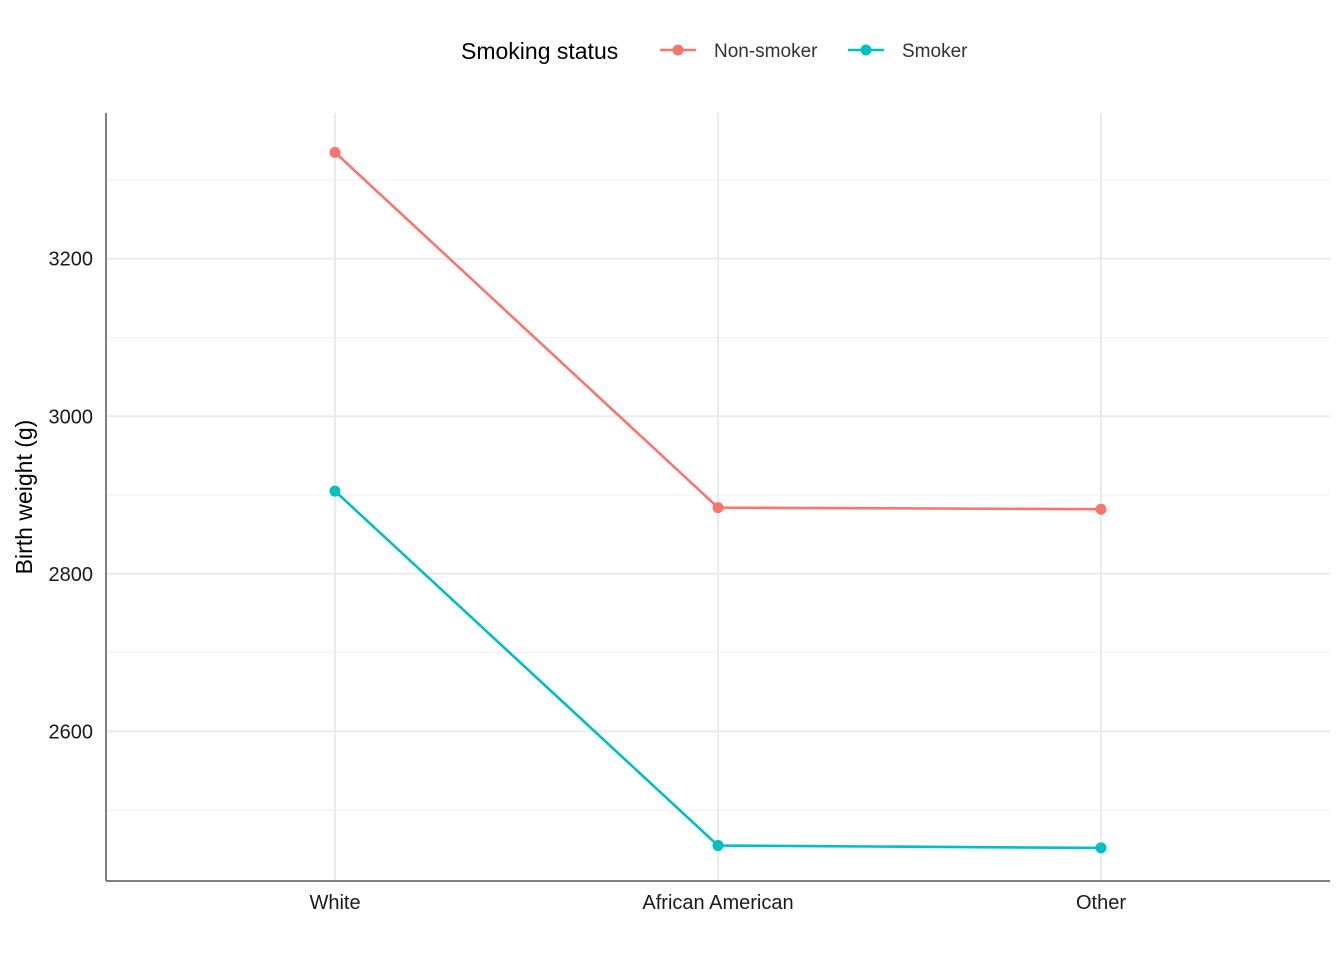  I want to click on y-tick-label: 2600, so click(71, 732).